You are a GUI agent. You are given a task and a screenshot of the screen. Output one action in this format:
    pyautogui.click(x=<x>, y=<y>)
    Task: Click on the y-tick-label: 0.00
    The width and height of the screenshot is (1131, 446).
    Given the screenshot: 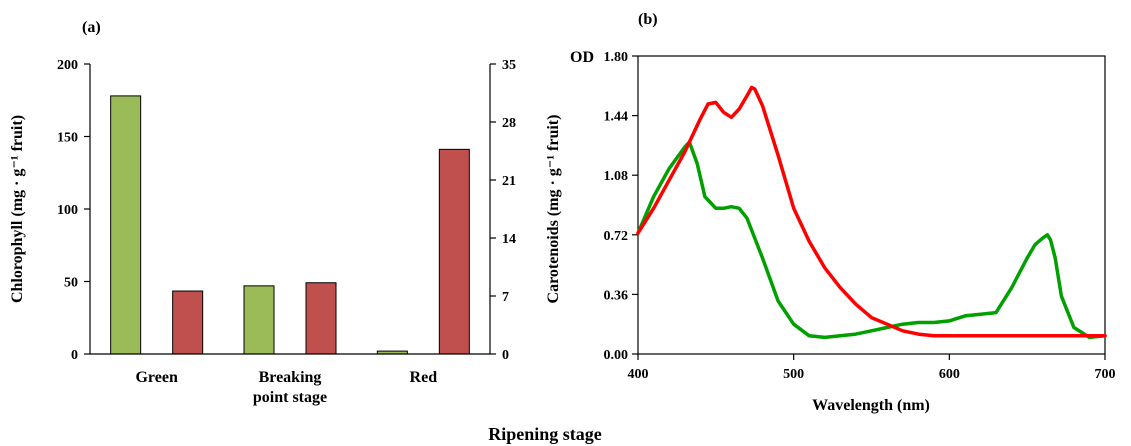 What is the action you would take?
    pyautogui.click(x=616, y=355)
    